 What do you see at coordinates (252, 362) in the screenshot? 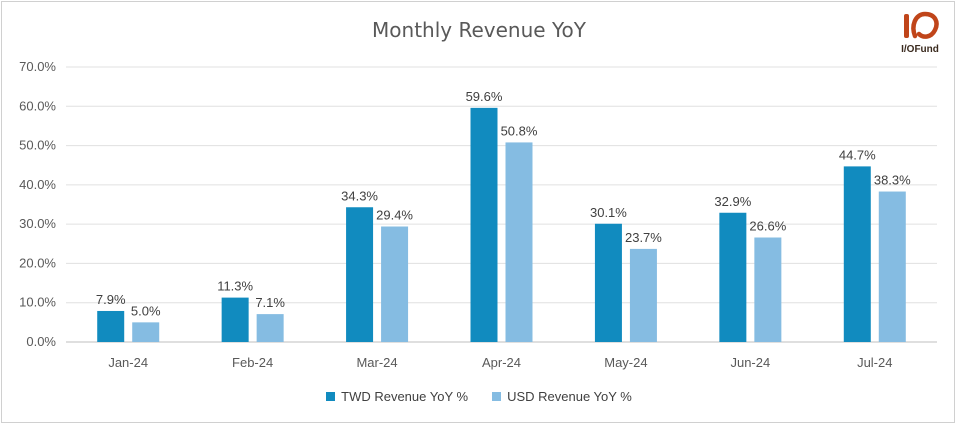
I see `x-tick-label: Feb-24` at bounding box center [252, 362].